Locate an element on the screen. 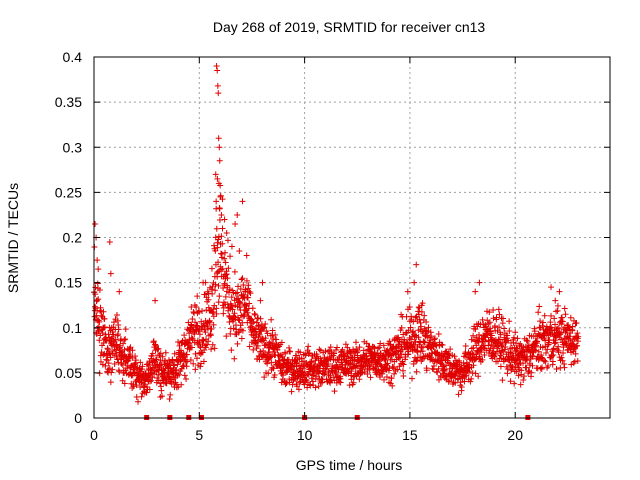 The image size is (640, 480). y-tick-label: 0.4 is located at coordinates (73, 57).